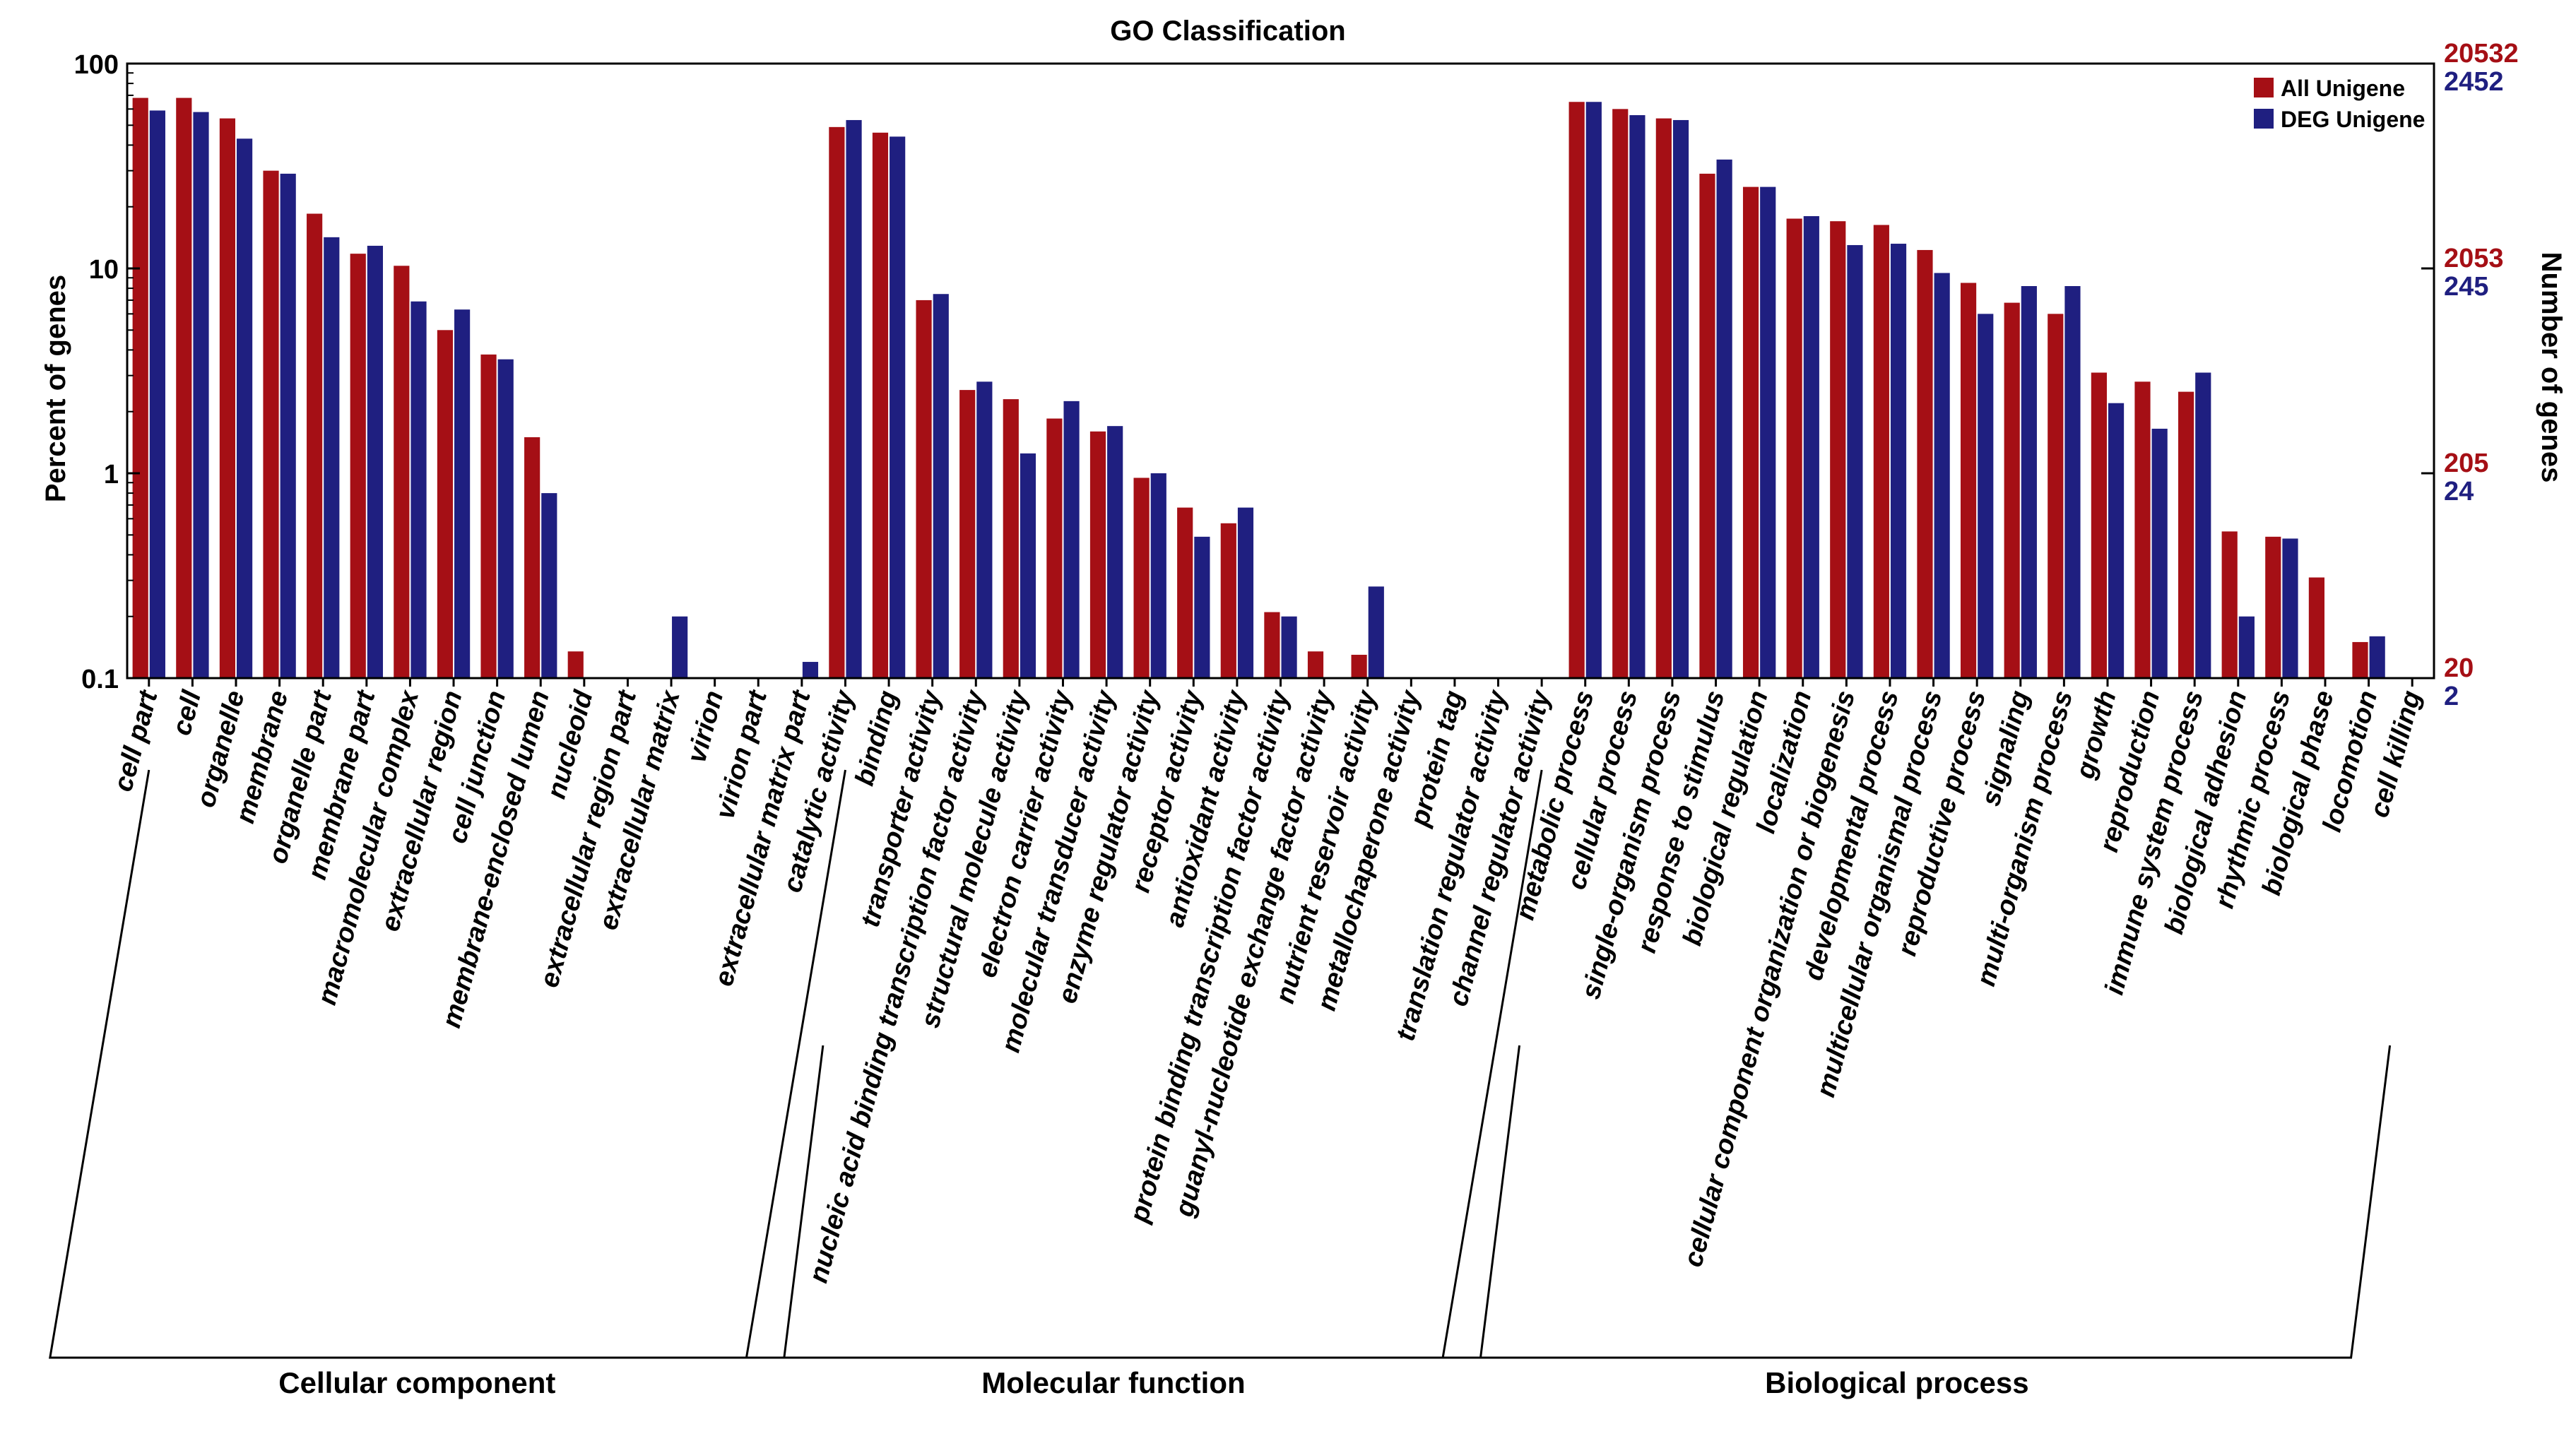 This screenshot has width=2576, height=1429. What do you see at coordinates (2466, 463) in the screenshot?
I see `right-tick-label-all: 205` at bounding box center [2466, 463].